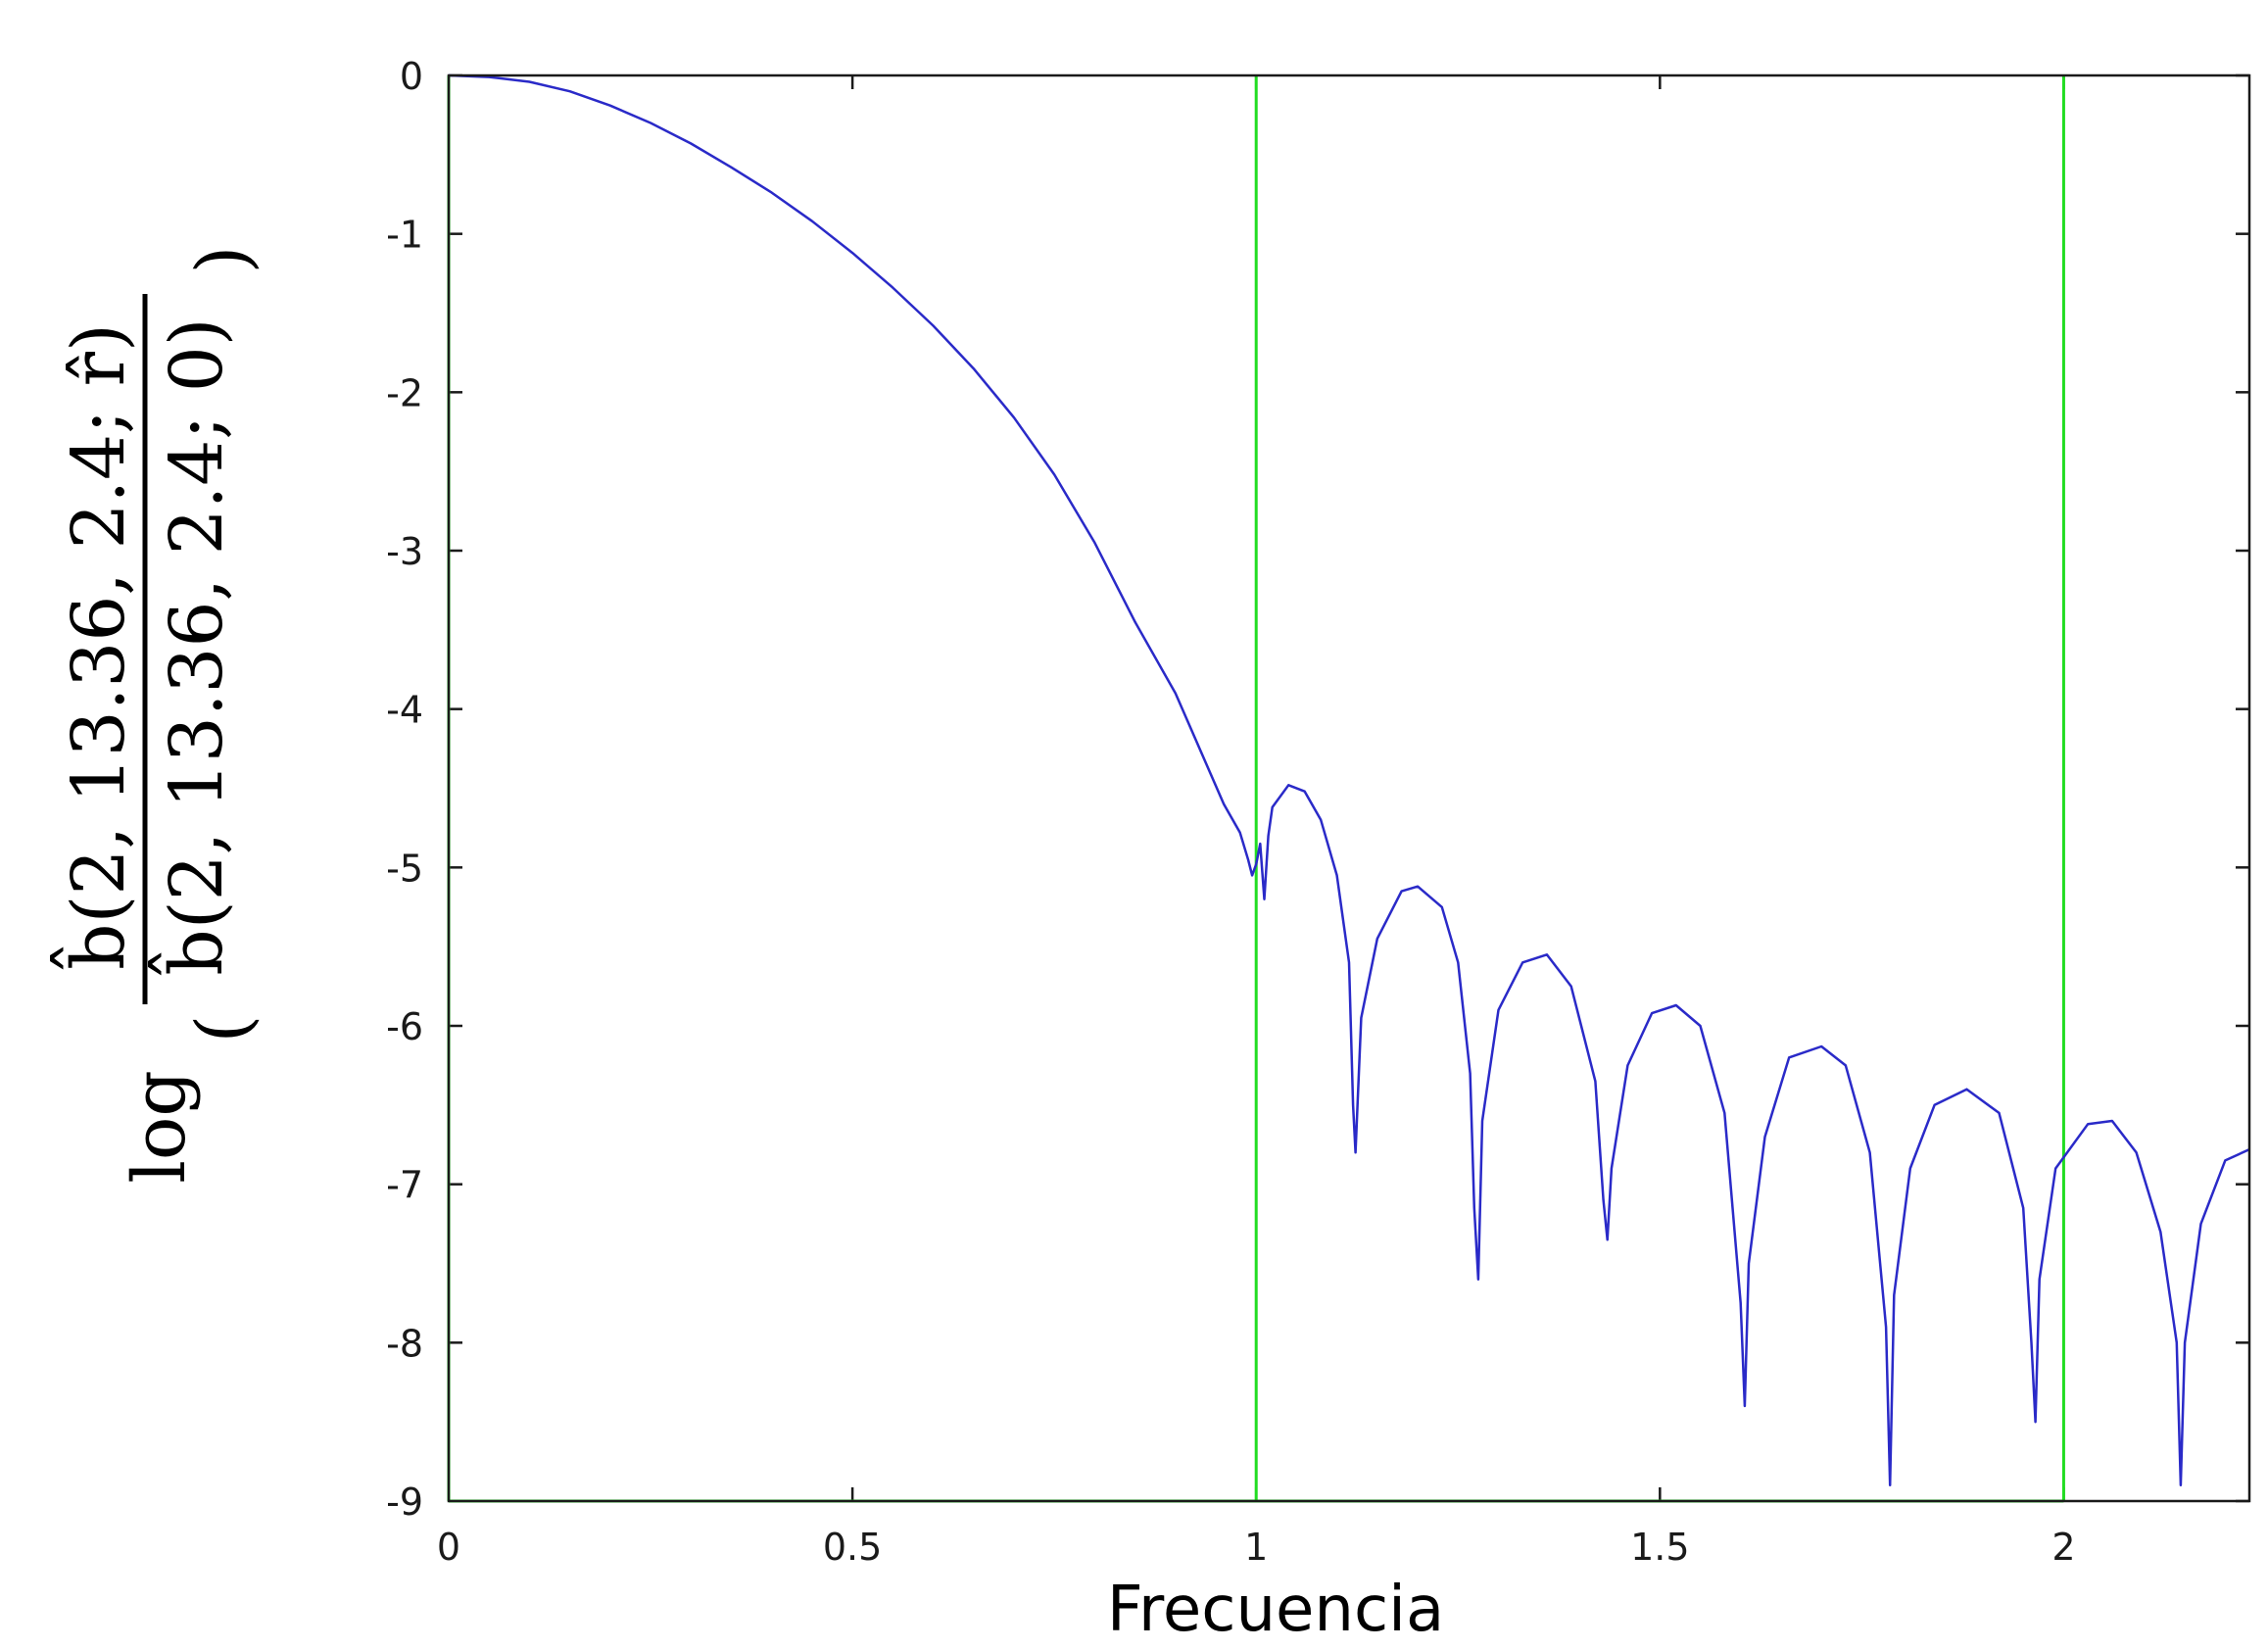 The width and height of the screenshot is (2268, 1650). I want to click on y-axis-label-close-paren: ), so click(223, 260).